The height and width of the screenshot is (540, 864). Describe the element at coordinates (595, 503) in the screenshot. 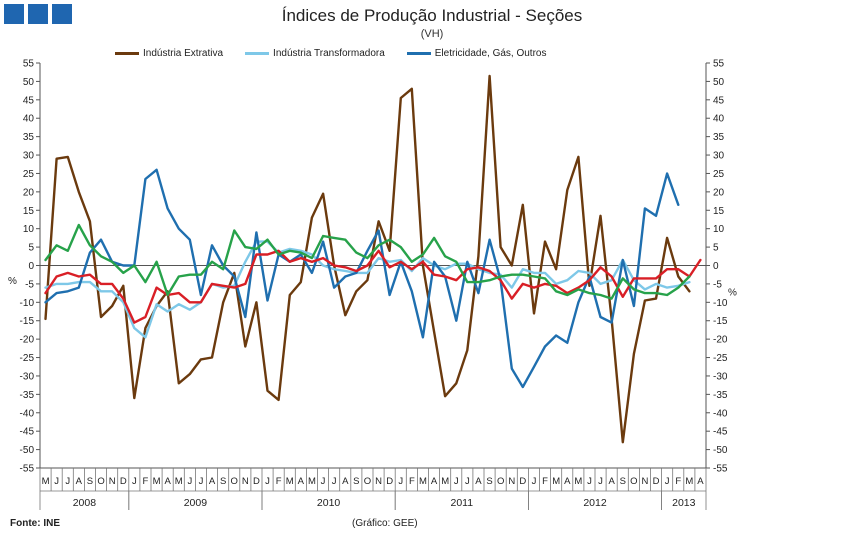

I see `year-label: 2012` at that location.